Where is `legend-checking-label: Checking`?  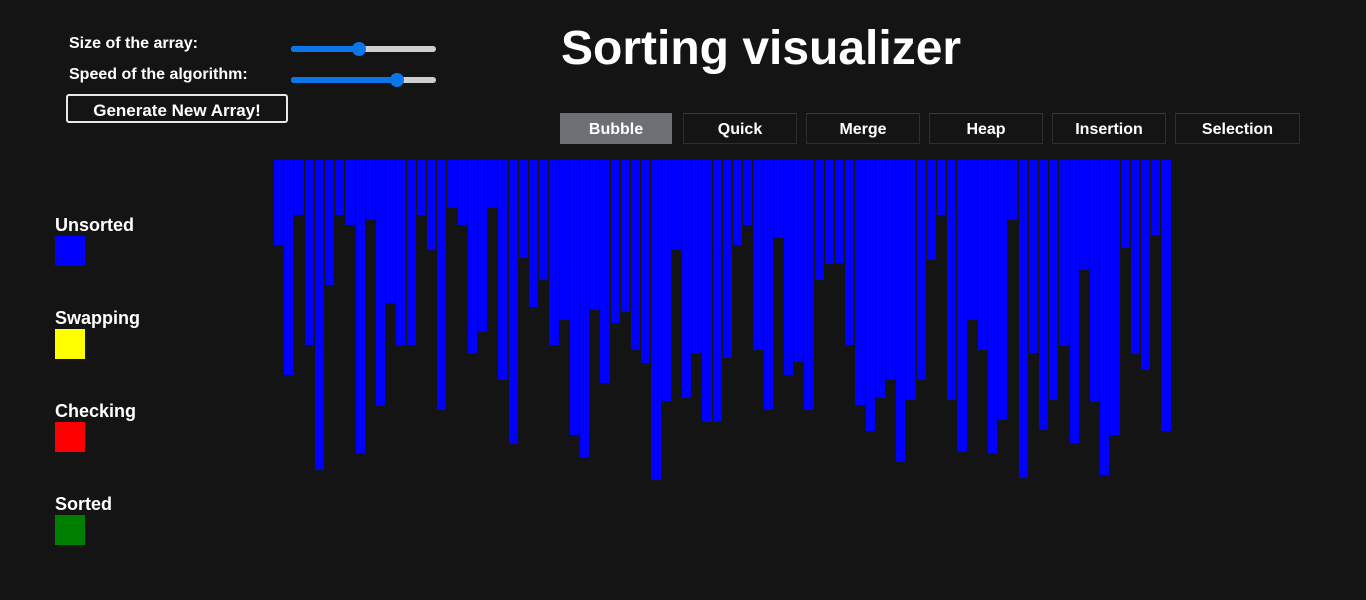
legend-checking-label: Checking is located at coordinates (96, 411).